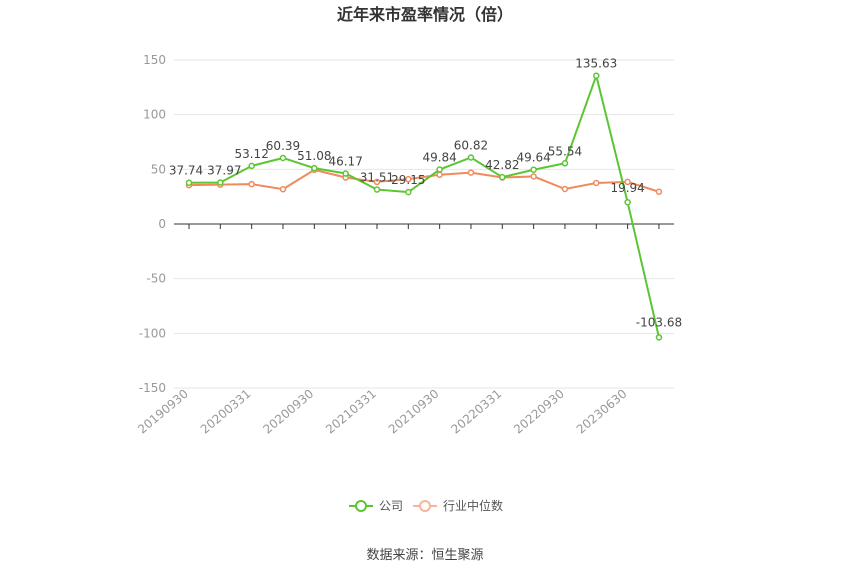 The image size is (850, 575). What do you see at coordinates (186, 171) in the screenshot?
I see `company-data-label: 37.74` at bounding box center [186, 171].